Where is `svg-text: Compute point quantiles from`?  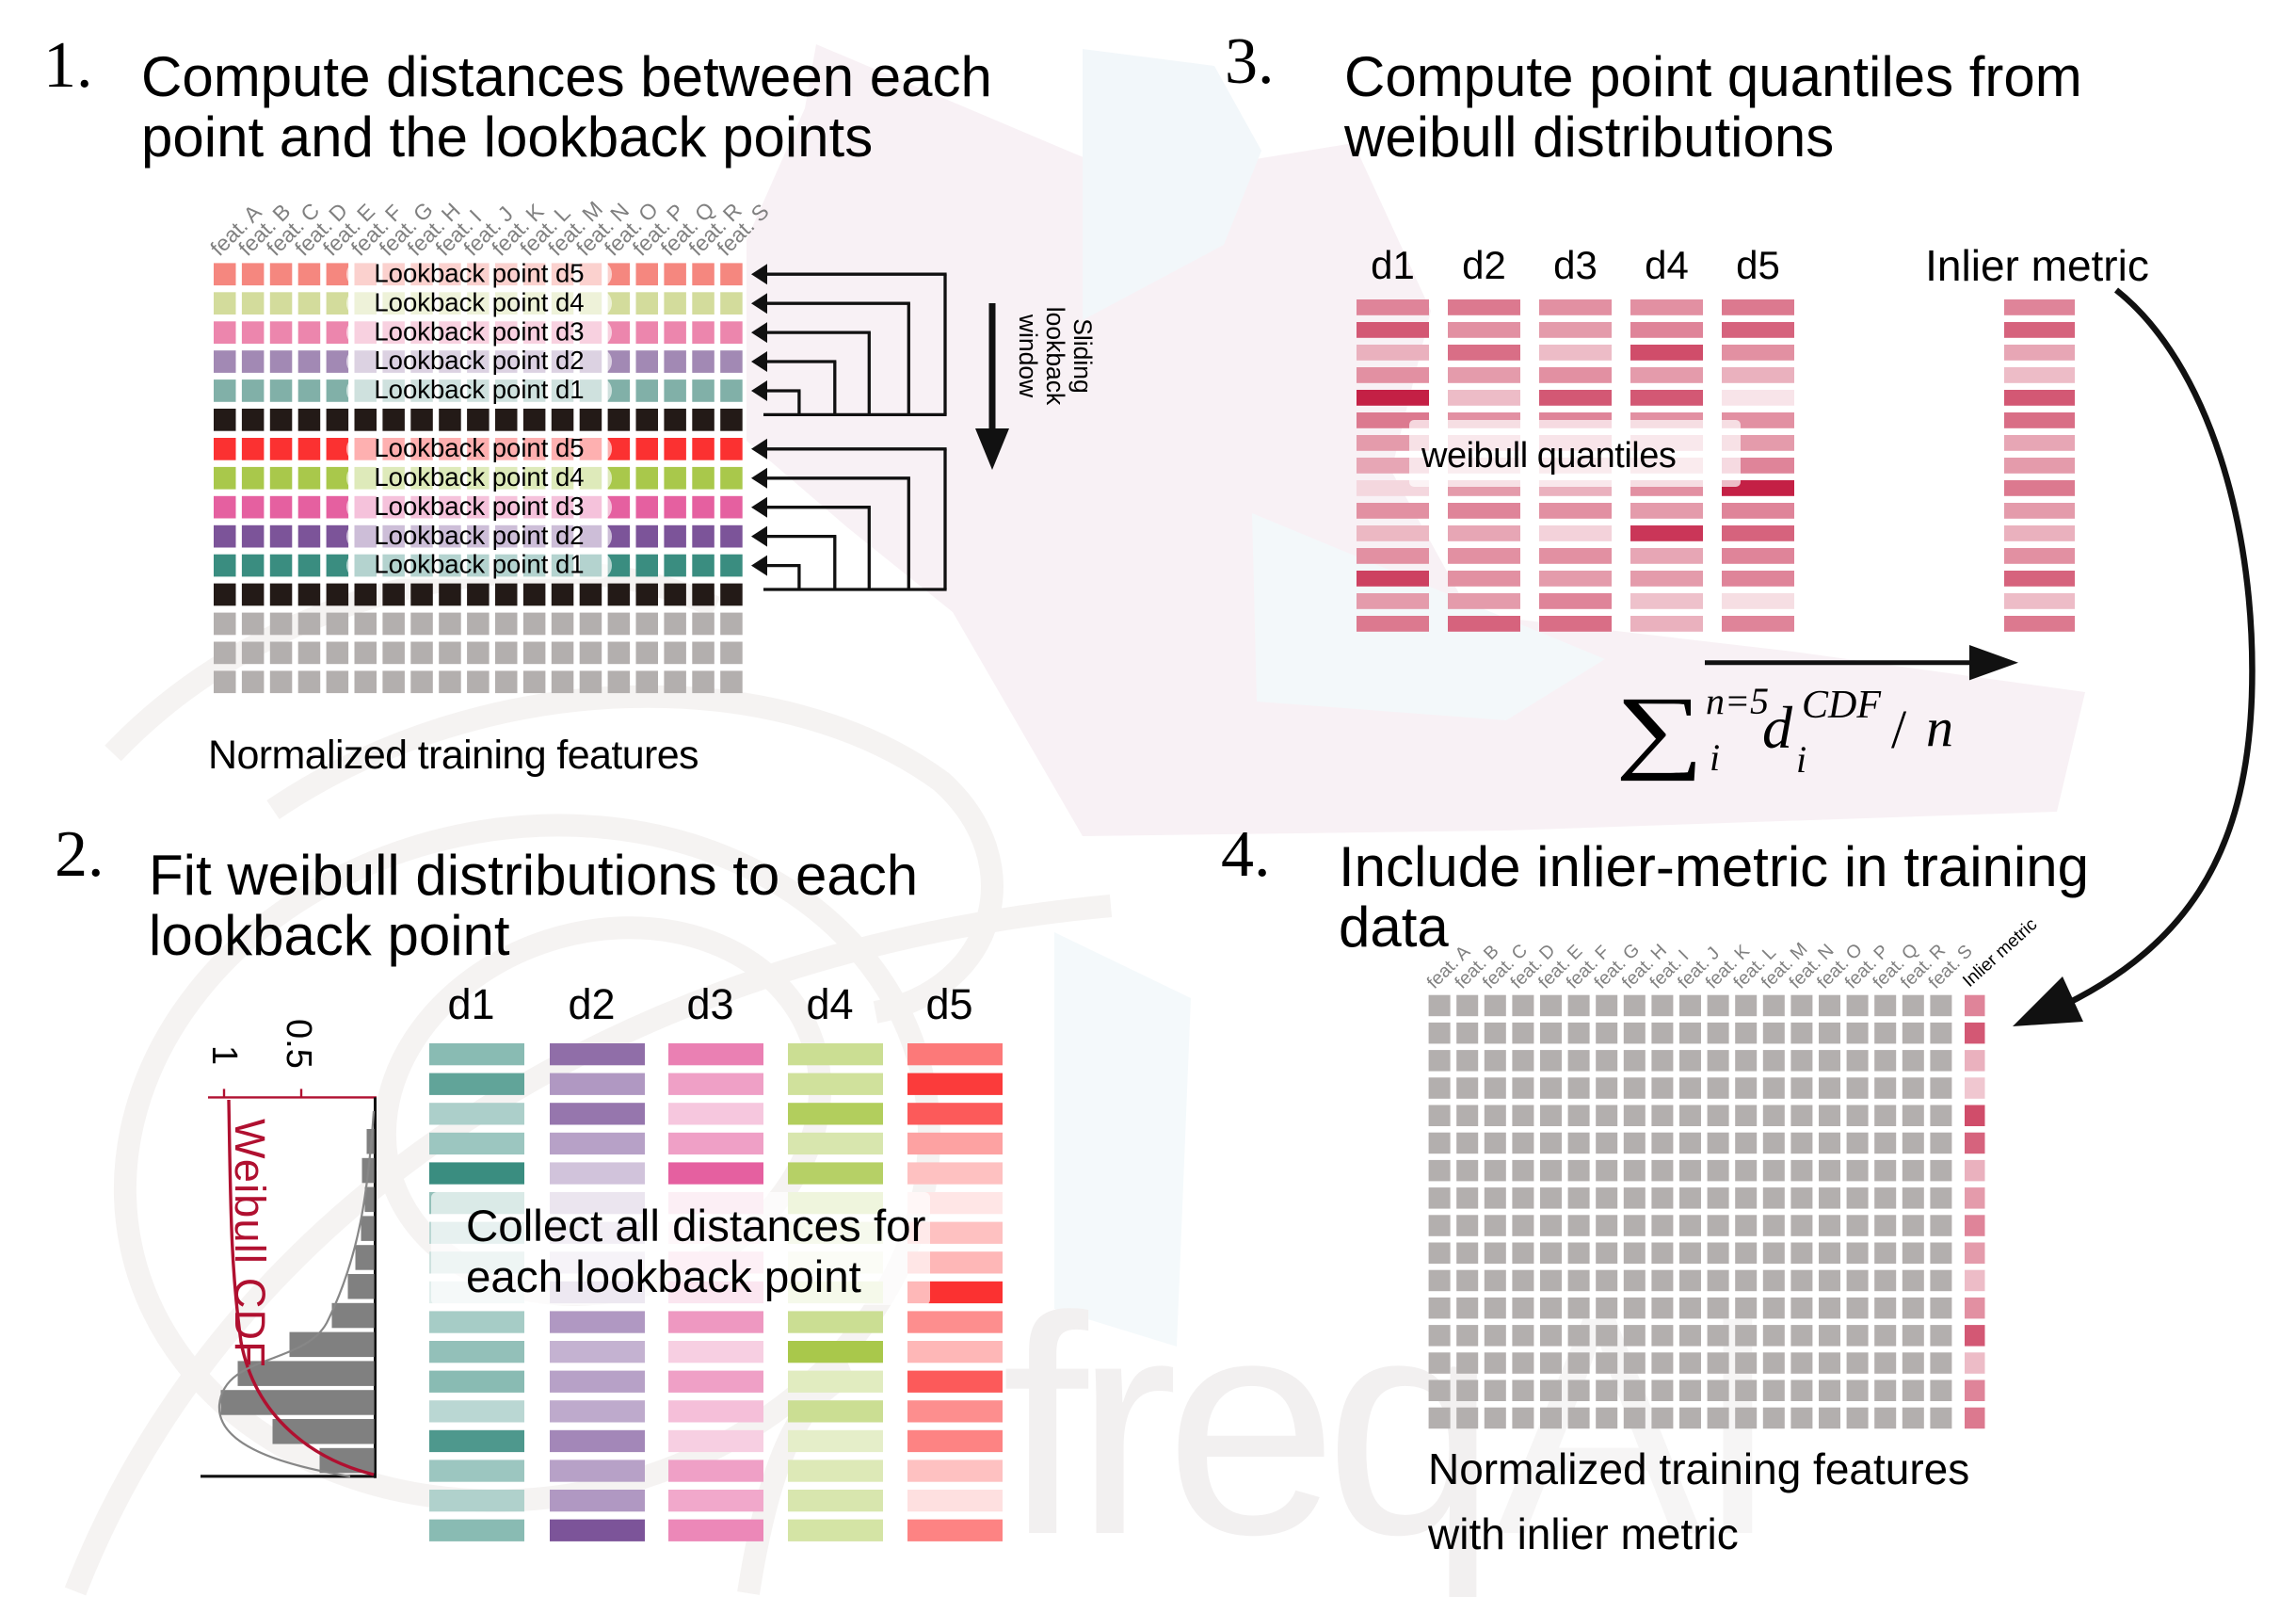 svg-text: Compute point quantiles from is located at coordinates (1713, 76).